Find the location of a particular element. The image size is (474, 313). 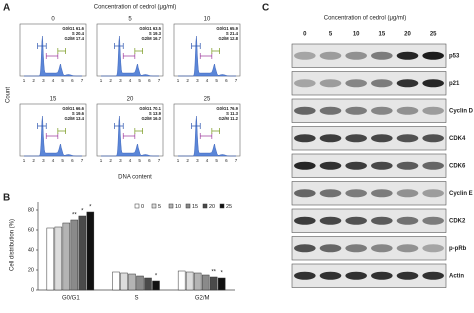

histogram-stat: S 19.6 is located at coordinates (78, 113).